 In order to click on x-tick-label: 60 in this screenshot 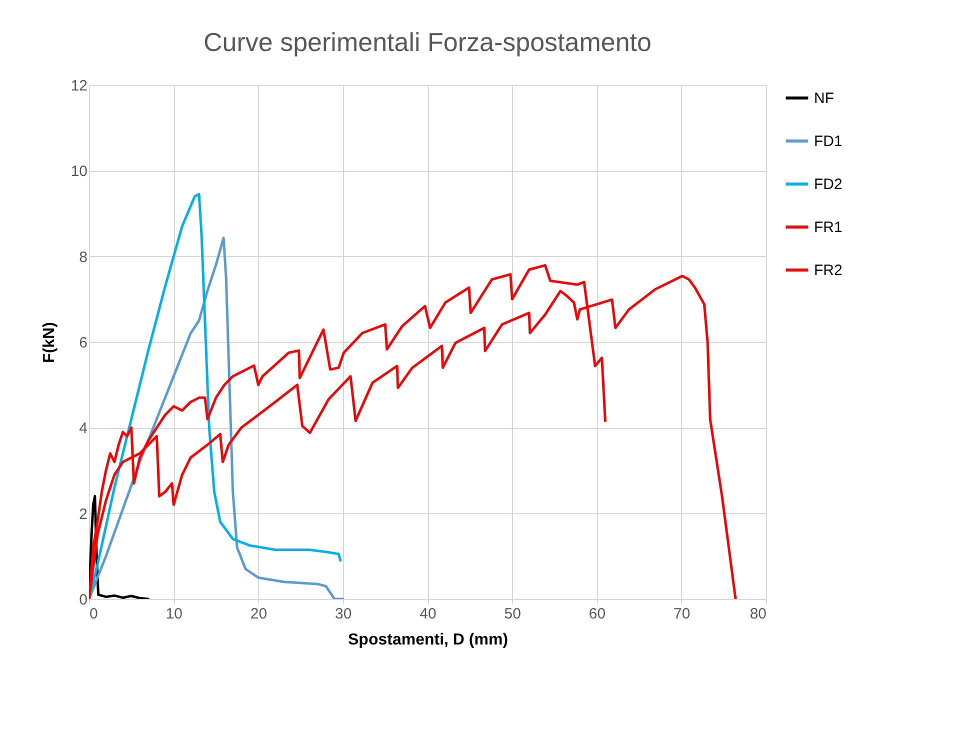, I will do `click(597, 614)`.